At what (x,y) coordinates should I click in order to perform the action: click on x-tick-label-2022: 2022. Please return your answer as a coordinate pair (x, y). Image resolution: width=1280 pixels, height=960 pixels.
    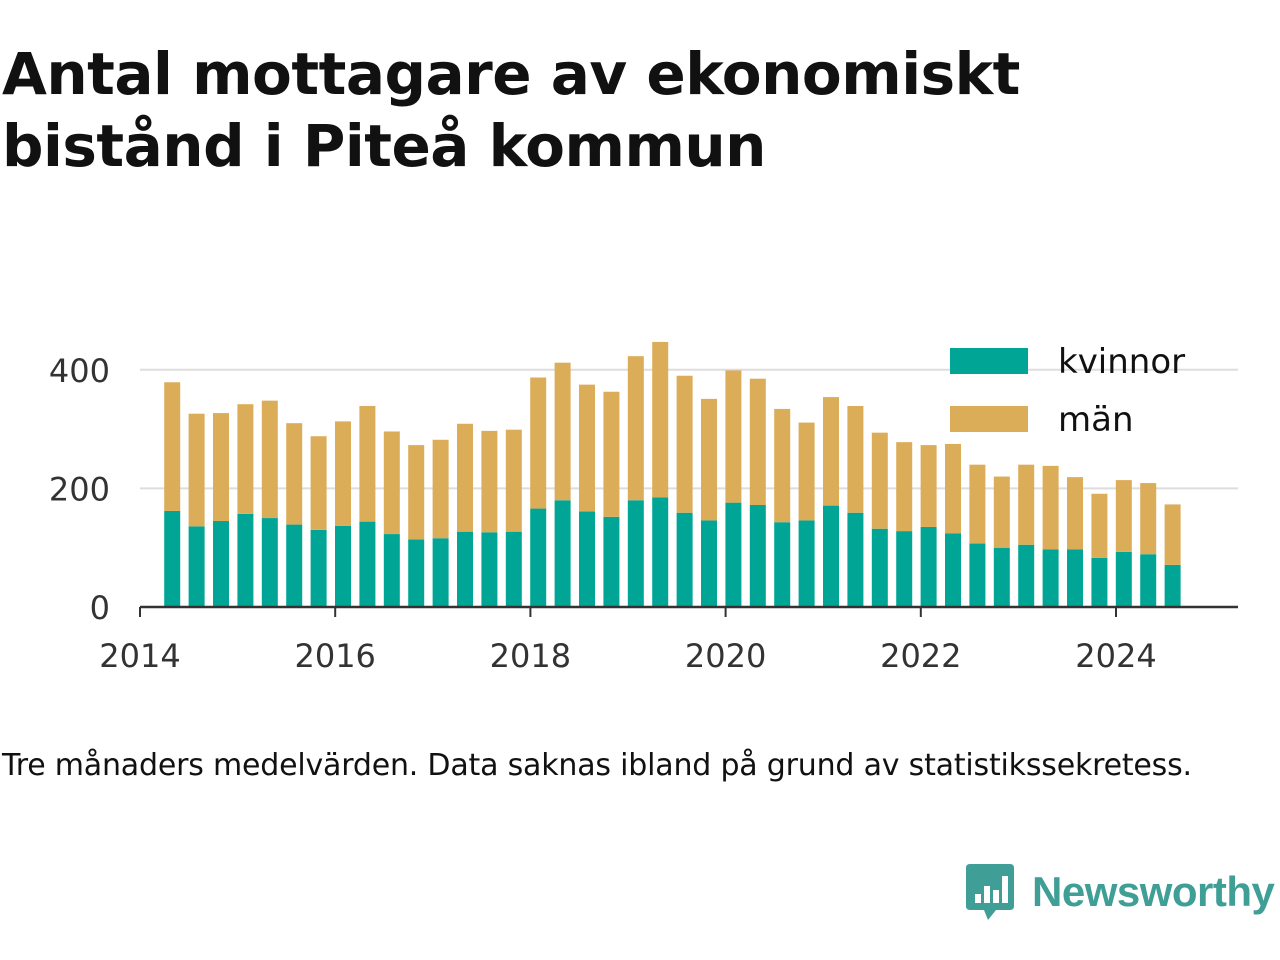
    Looking at the image, I should click on (920, 656).